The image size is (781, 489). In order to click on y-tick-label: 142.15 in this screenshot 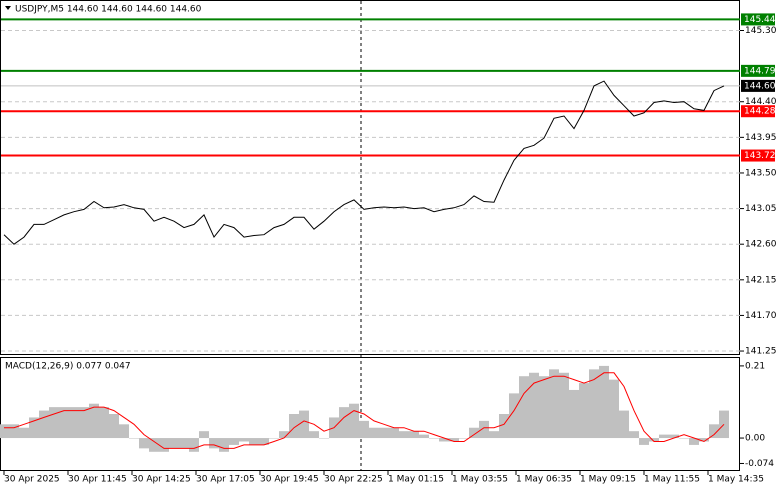, I will do `click(761, 280)`.